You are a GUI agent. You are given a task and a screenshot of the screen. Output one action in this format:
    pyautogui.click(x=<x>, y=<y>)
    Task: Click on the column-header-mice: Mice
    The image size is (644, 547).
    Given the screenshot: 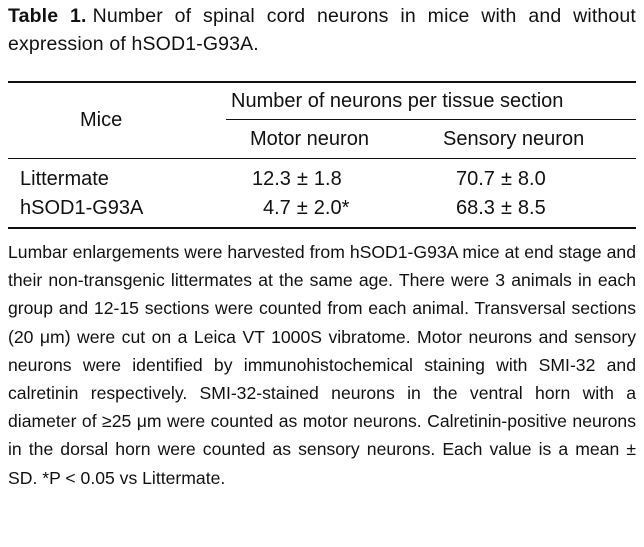 What is the action you would take?
    pyautogui.click(x=101, y=120)
    